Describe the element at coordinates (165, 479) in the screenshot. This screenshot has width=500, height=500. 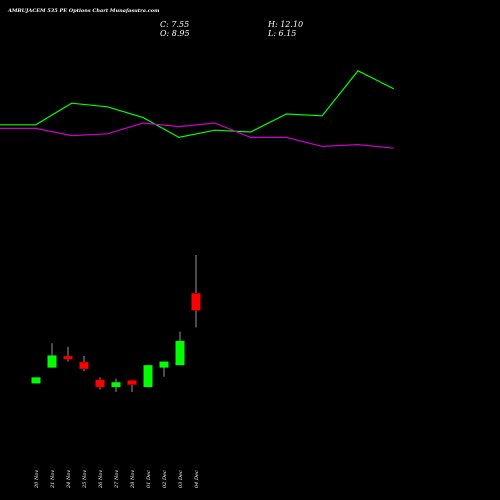
I see `x-tick-label: 02 Dec` at that location.